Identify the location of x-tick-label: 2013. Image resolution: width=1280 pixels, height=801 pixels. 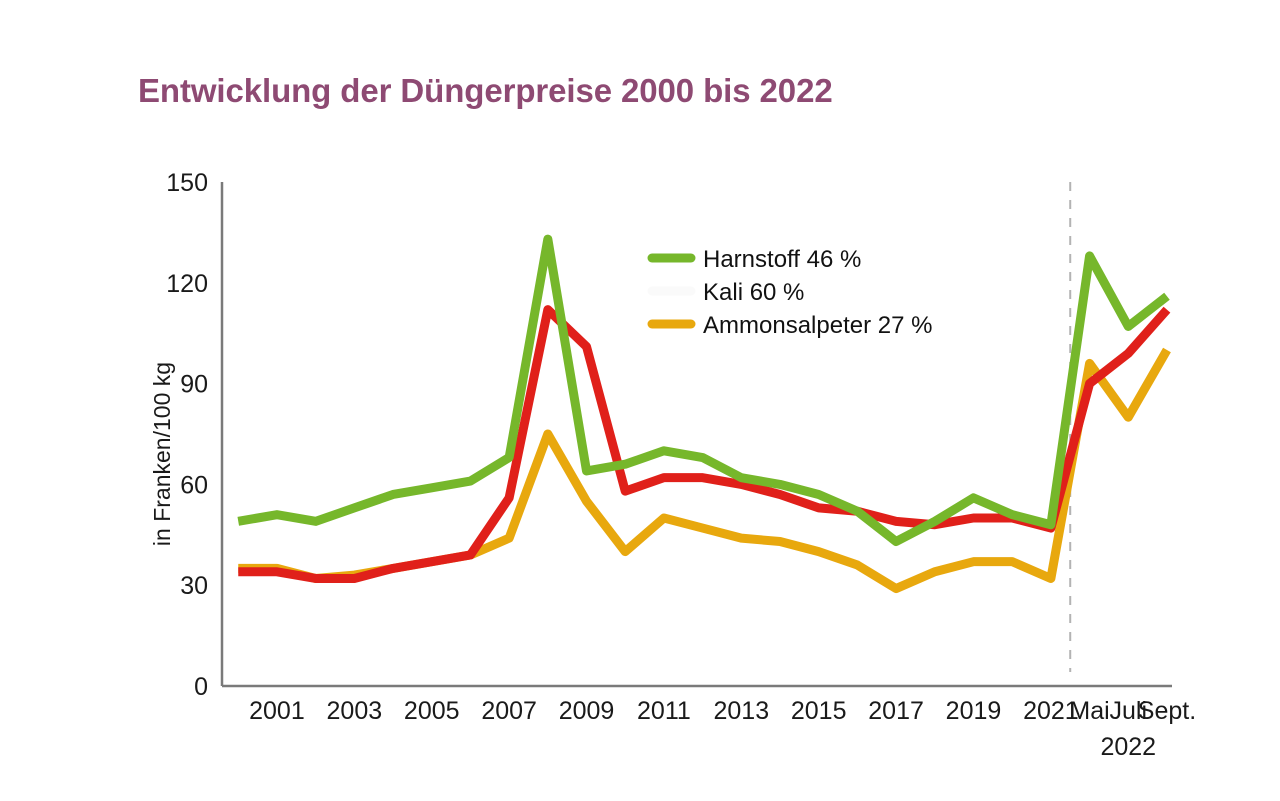
(741, 711).